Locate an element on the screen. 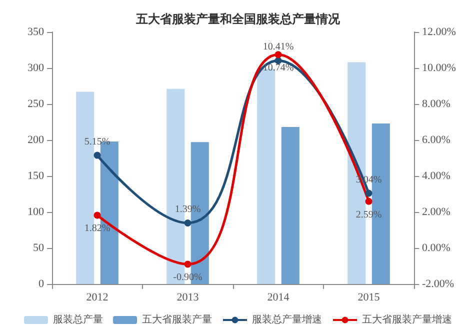 This screenshot has height=334, width=476. data-label: -0.90% is located at coordinates (187, 278).